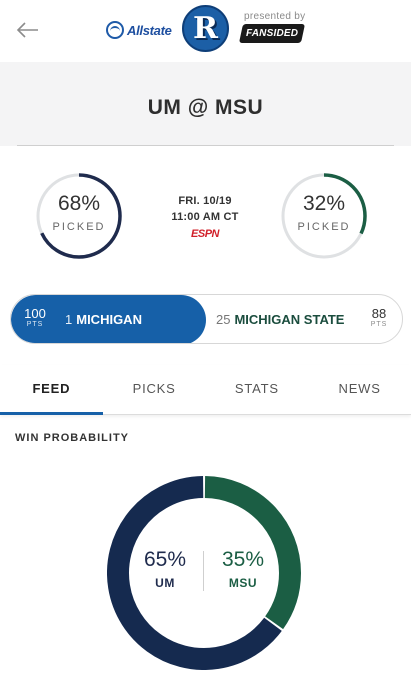 Image resolution: width=411 pixels, height=694 pixels. What do you see at coordinates (149, 30) in the screenshot?
I see `sponsor-name: Allstate` at bounding box center [149, 30].